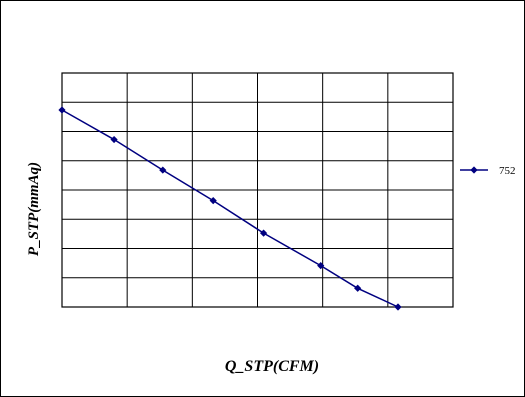 This screenshot has height=397, width=525. What do you see at coordinates (488, 171) in the screenshot?
I see `legend: 752` at bounding box center [488, 171].